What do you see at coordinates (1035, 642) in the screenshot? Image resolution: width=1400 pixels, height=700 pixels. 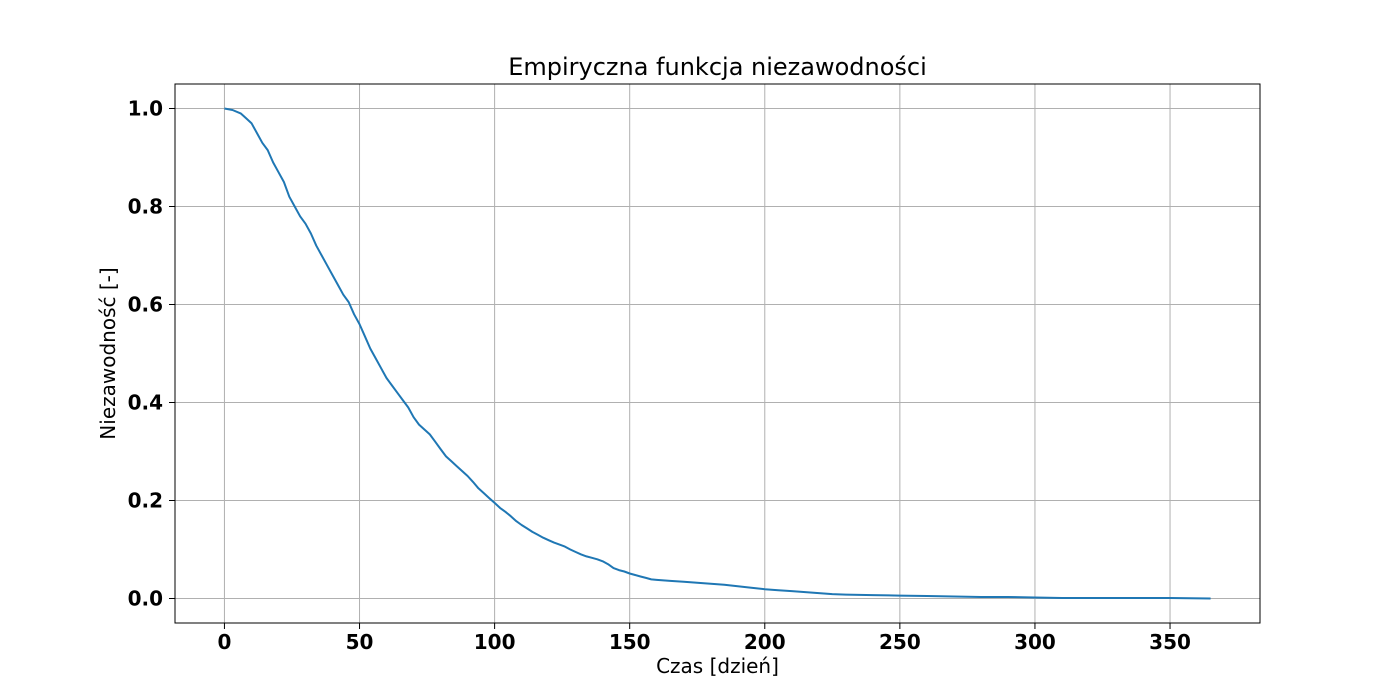 I see `x-tick-label: 300` at bounding box center [1035, 642].